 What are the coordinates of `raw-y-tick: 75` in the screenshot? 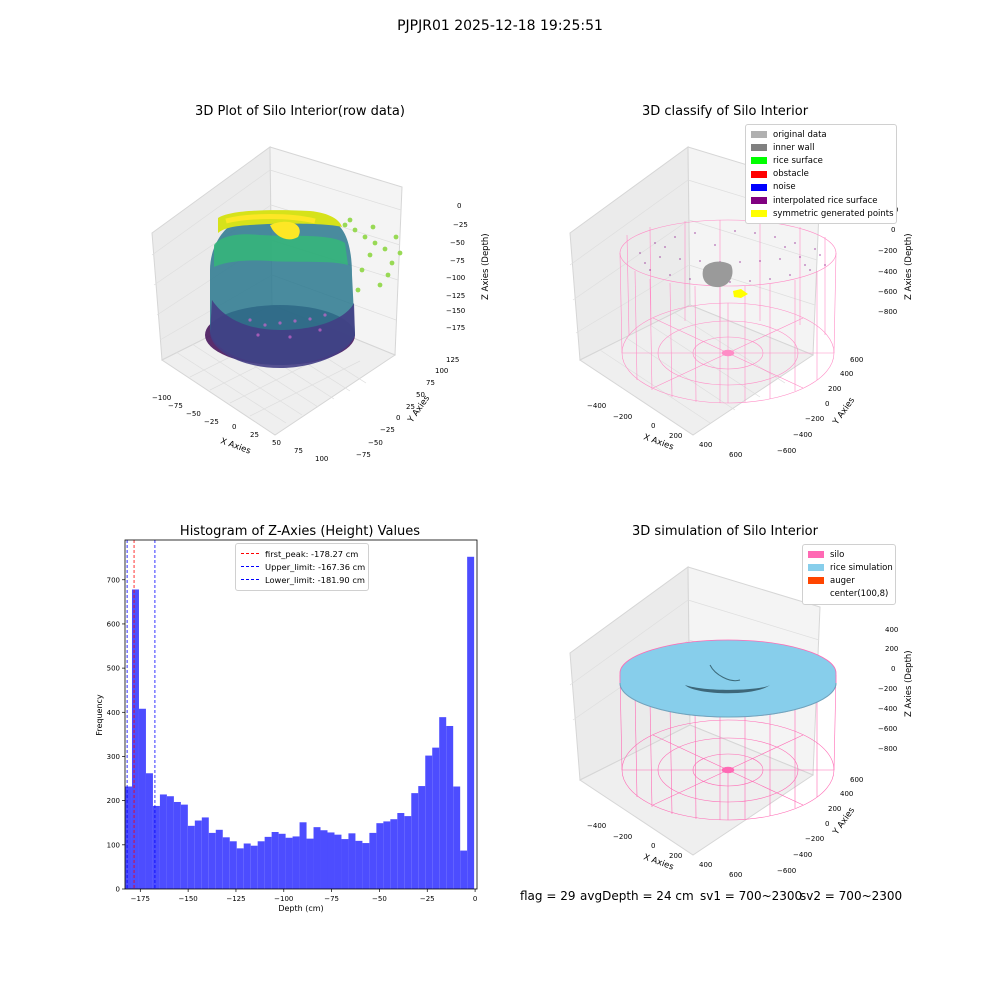 It's located at (430, 383).